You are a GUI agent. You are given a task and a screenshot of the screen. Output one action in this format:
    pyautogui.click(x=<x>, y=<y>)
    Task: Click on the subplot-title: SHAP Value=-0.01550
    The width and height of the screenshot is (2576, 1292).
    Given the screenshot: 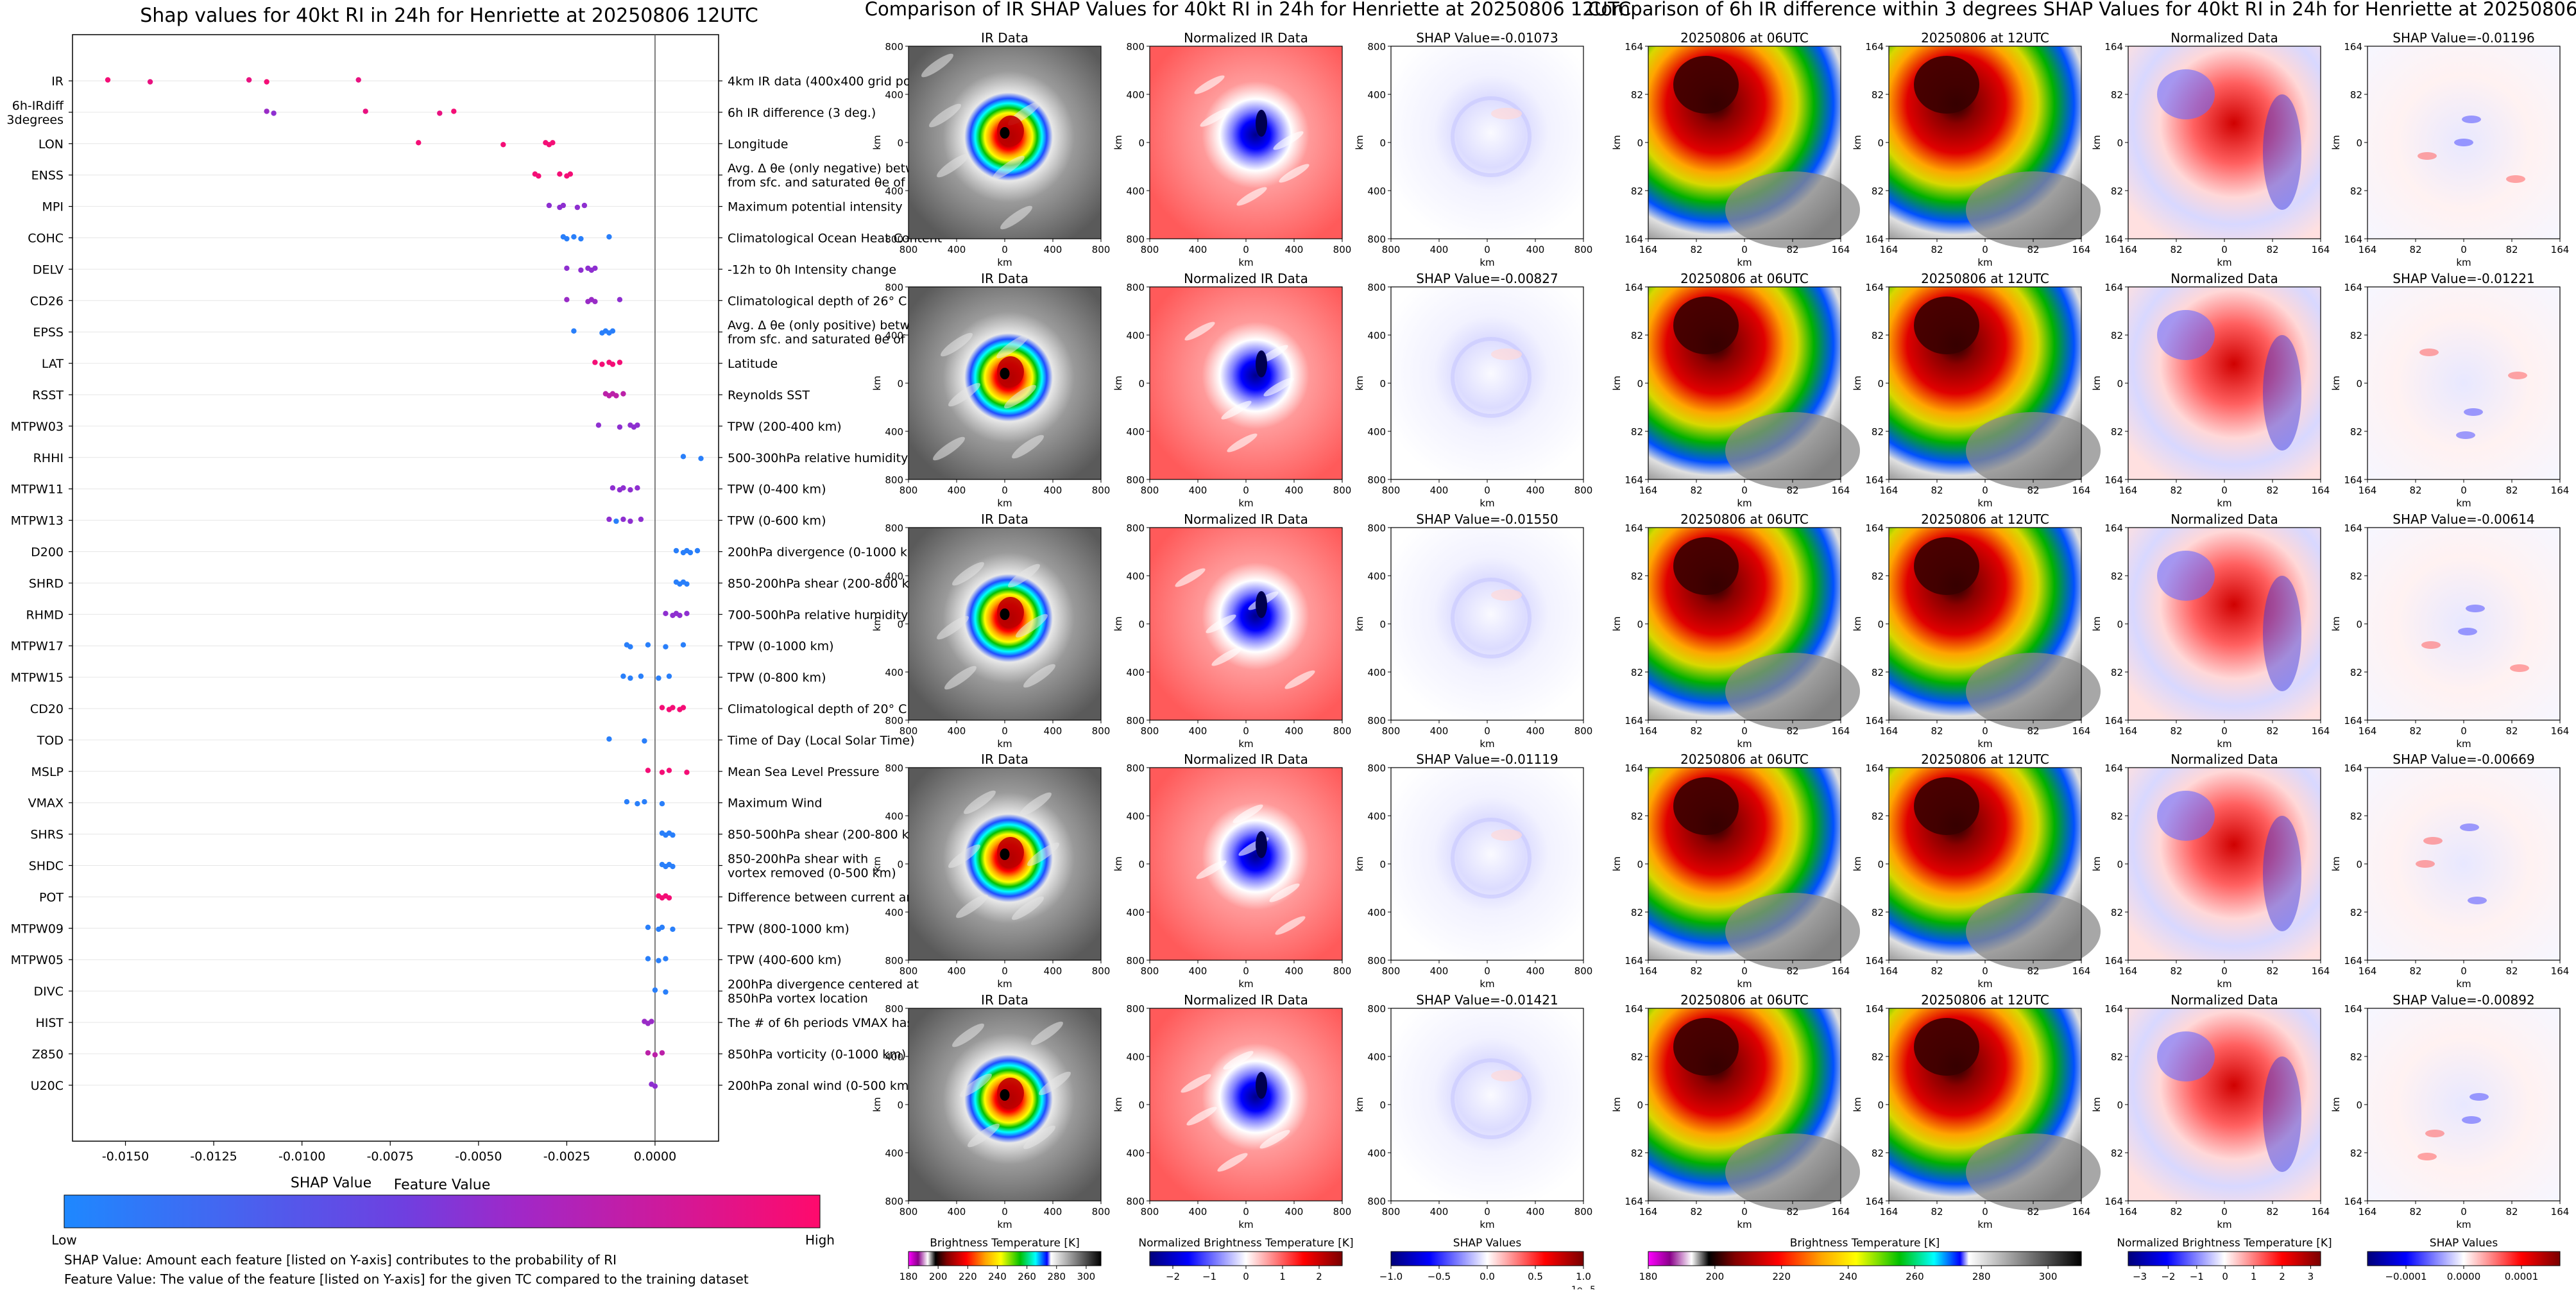 What is the action you would take?
    pyautogui.click(x=1487, y=519)
    